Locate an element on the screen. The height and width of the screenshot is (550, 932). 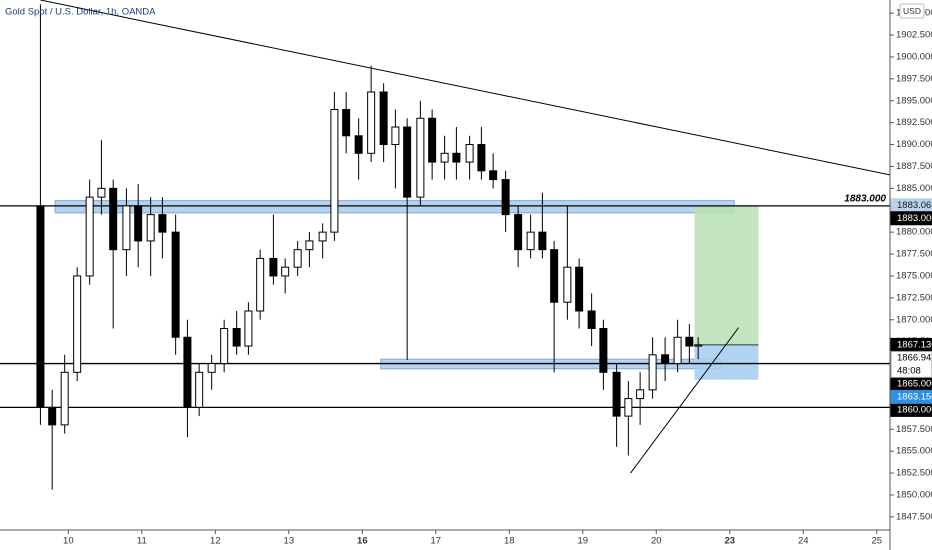
loss-zone is located at coordinates (726, 362).